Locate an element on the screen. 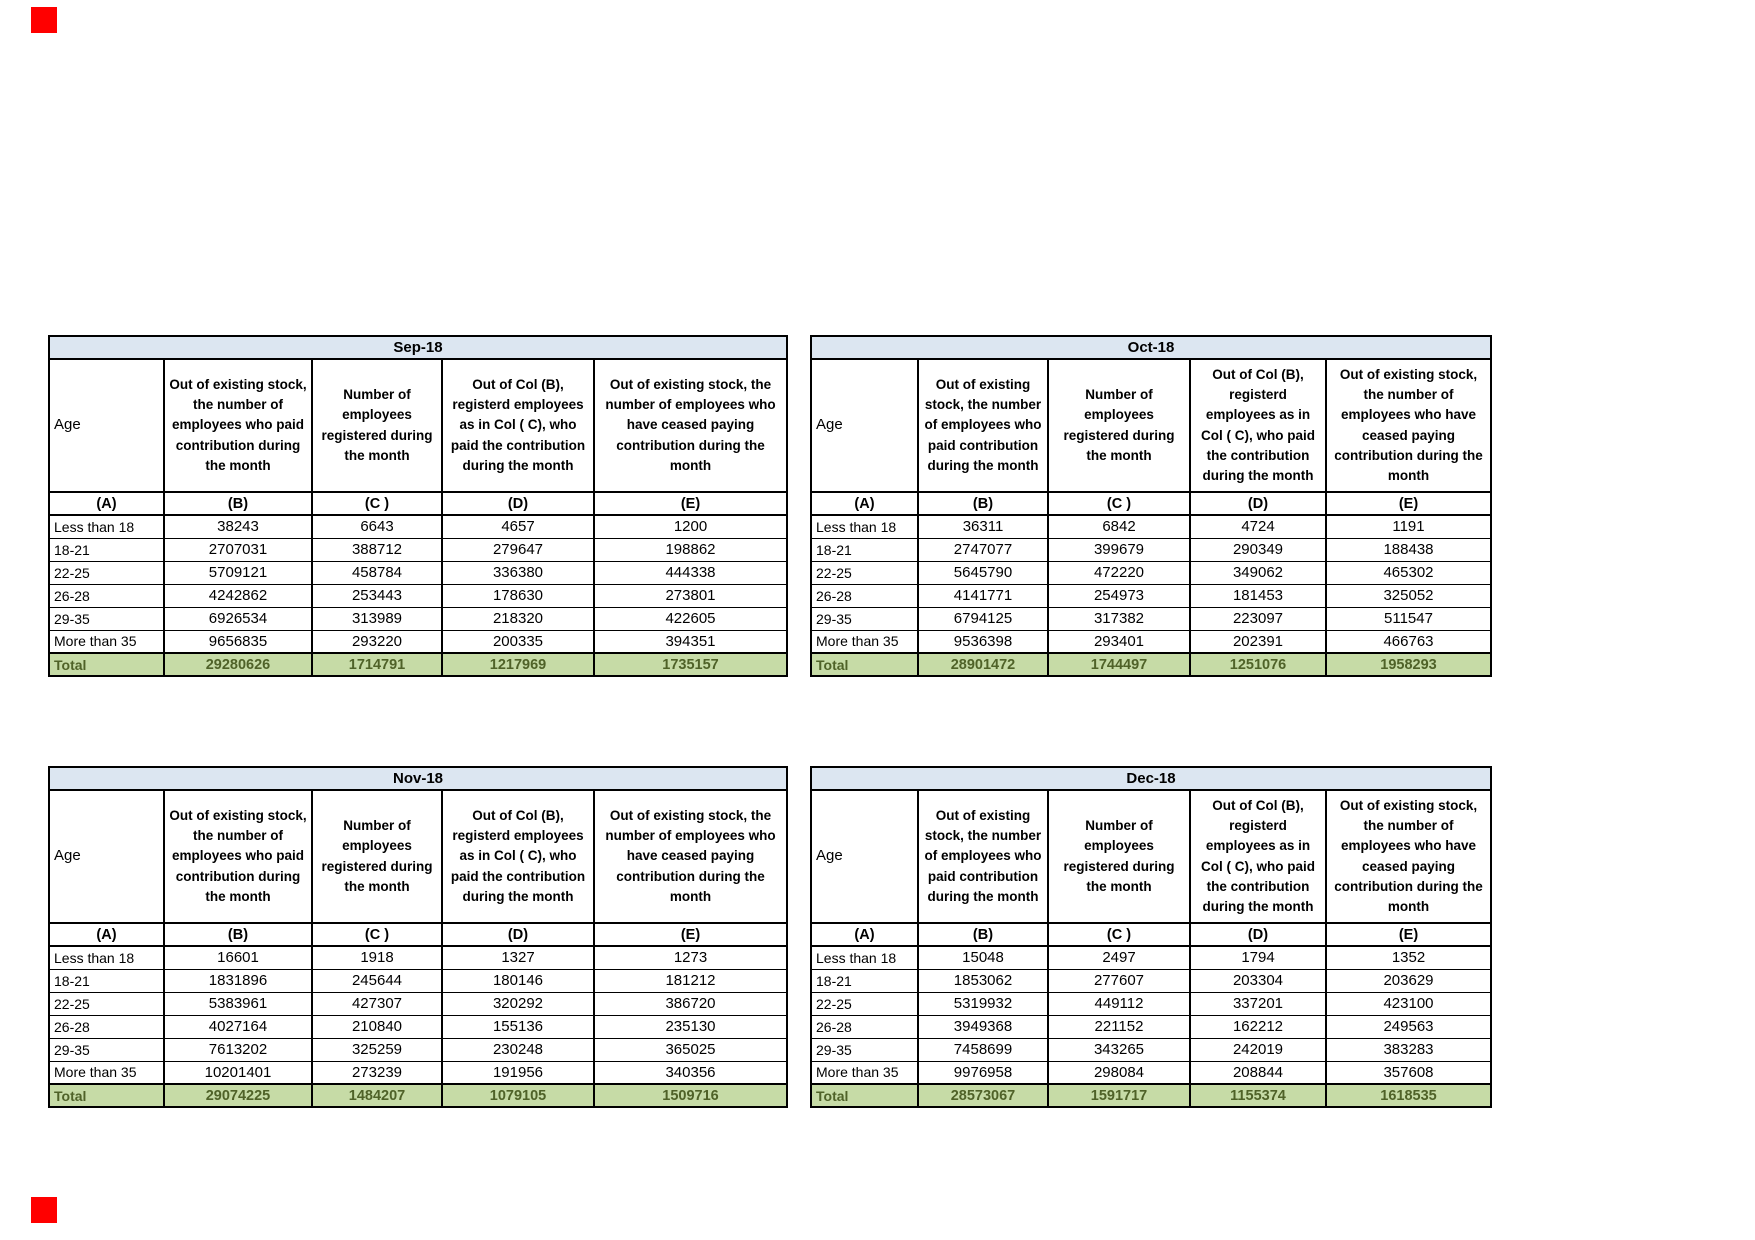  age-group-label: 26-28 is located at coordinates (106, 595).